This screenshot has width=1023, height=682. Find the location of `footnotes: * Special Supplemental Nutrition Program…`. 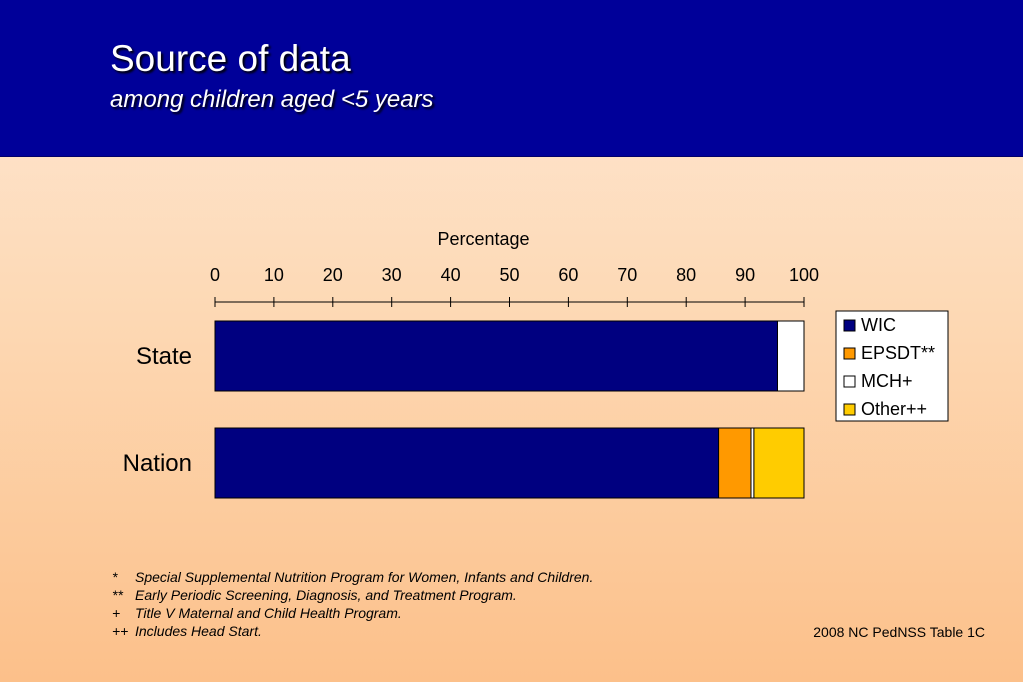

footnotes: * Special Supplemental Nutrition Program… is located at coordinates (352, 604).